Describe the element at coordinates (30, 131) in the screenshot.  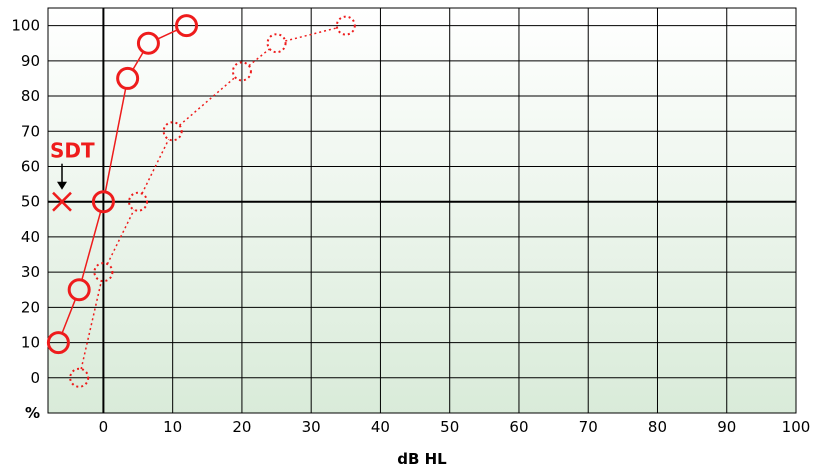
I see `y-tick-label: 70` at that location.